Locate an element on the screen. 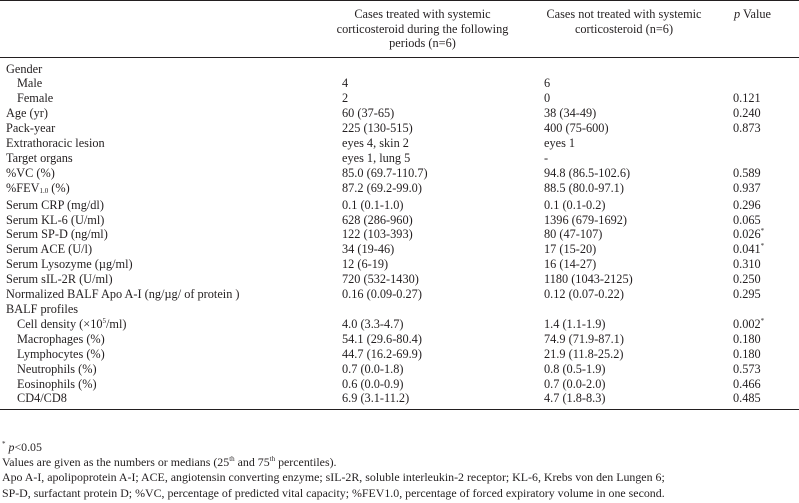 This screenshot has height=503, width=799. treated-value: 60 (37-65) is located at coordinates (368, 113).